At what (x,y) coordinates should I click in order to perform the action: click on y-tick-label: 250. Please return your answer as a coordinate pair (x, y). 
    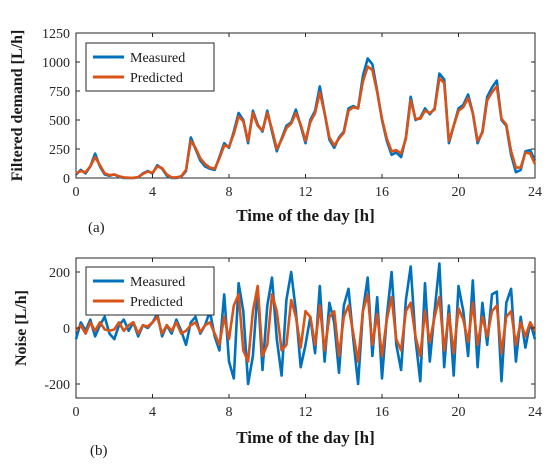
    Looking at the image, I should click on (59, 150).